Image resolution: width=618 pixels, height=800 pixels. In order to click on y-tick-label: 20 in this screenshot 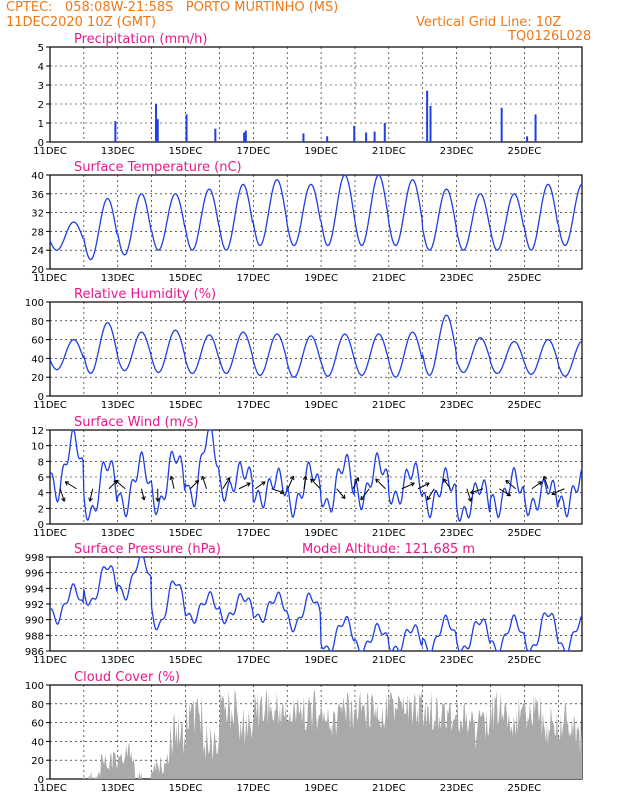, I will do `click(37, 270)`.